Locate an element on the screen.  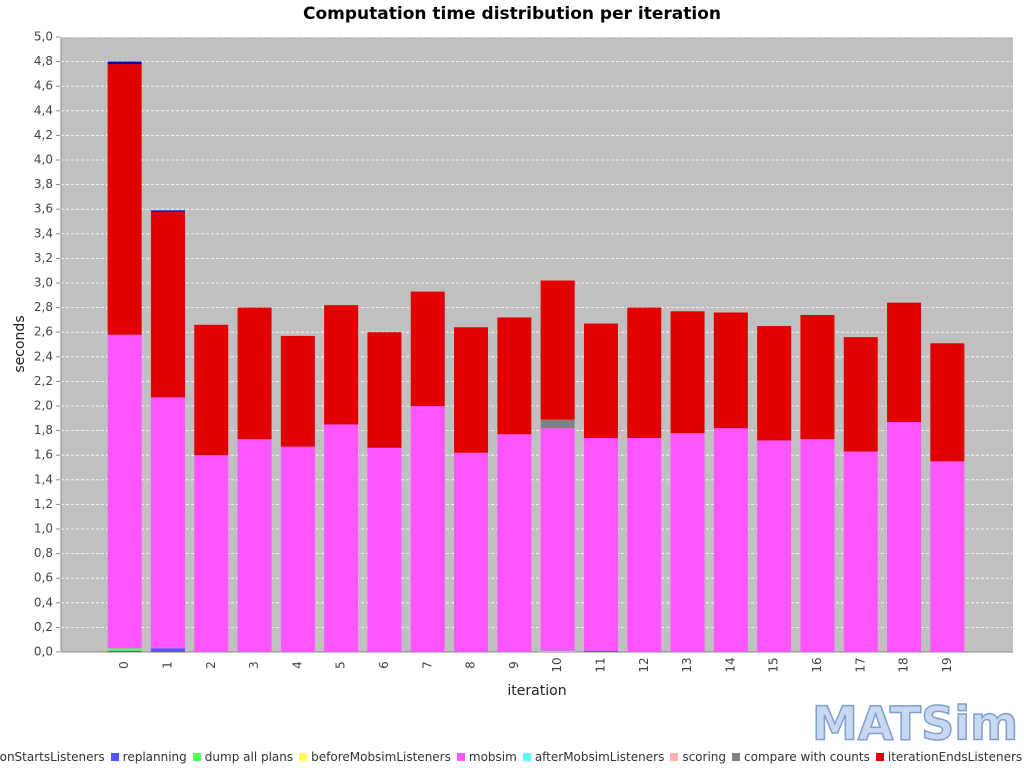
x-tick-label: 2 is located at coordinates (211, 665).